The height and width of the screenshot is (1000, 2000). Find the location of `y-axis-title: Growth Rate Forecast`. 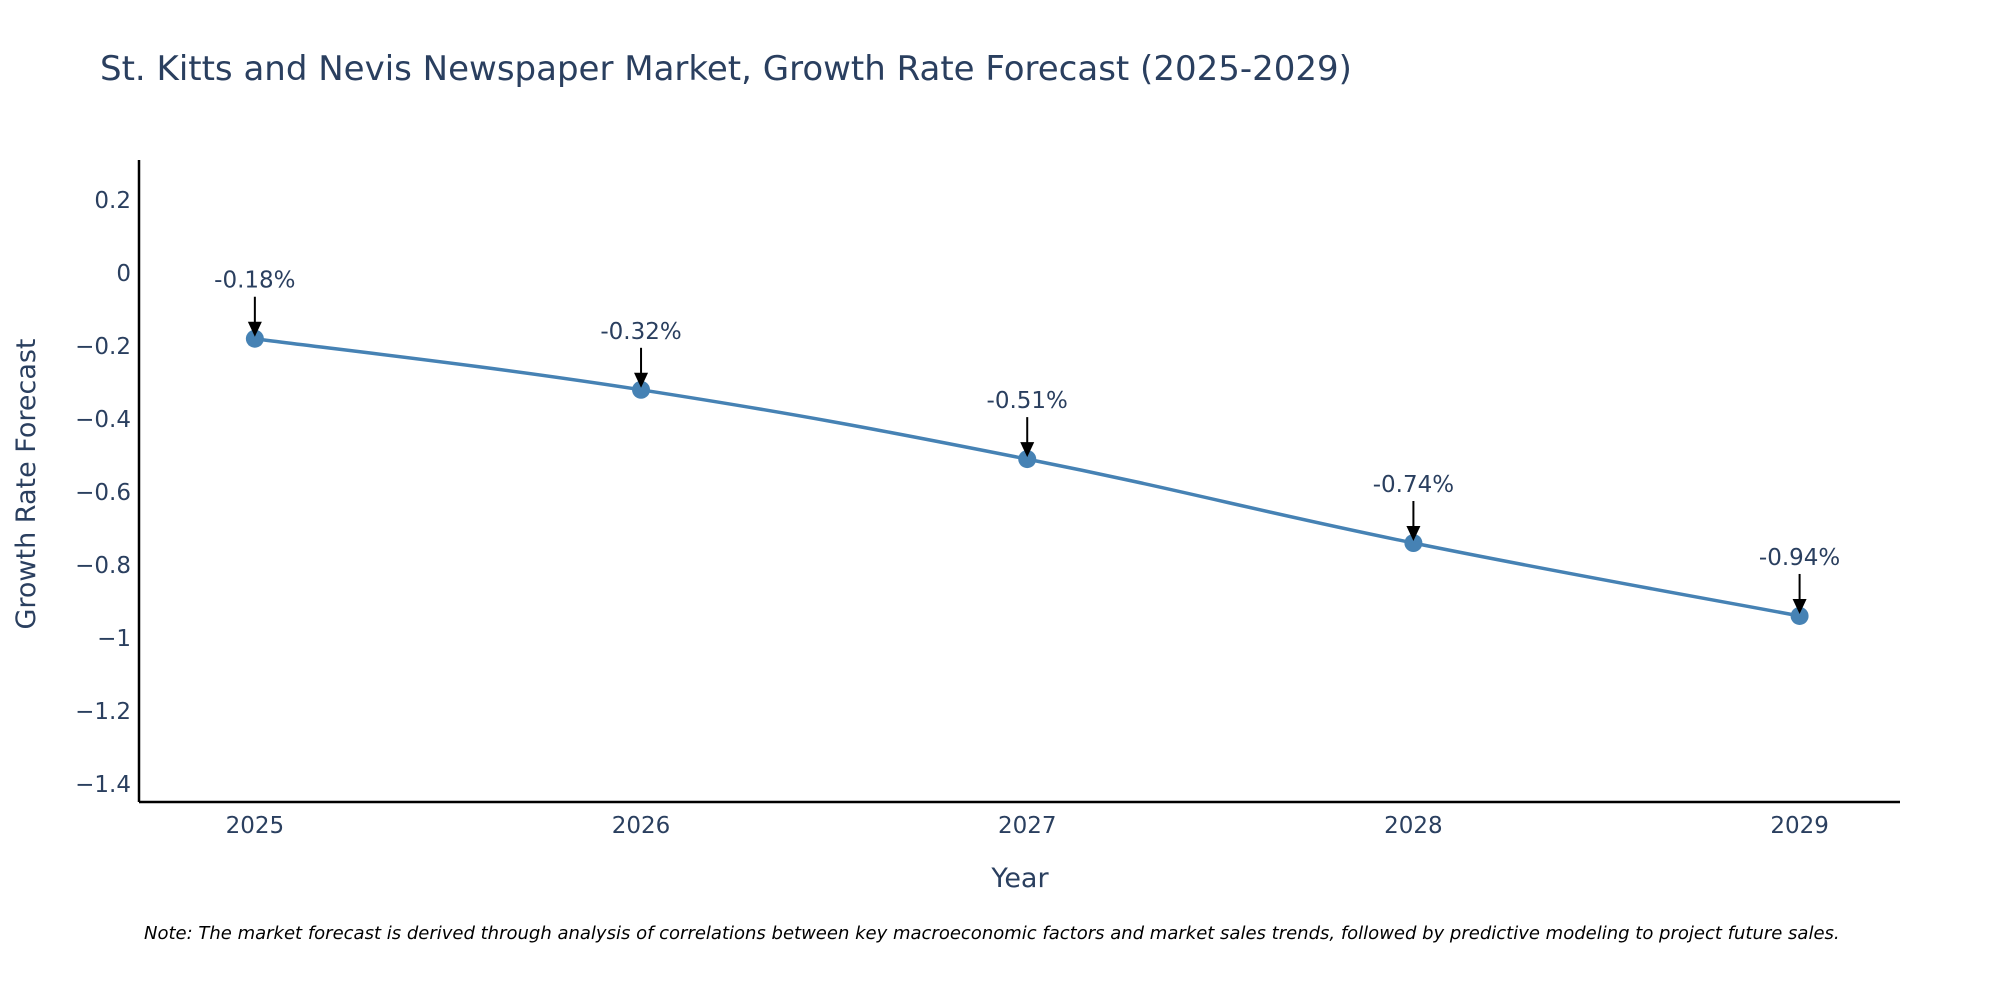

y-axis-title: Growth Rate Forecast is located at coordinates (26, 483).